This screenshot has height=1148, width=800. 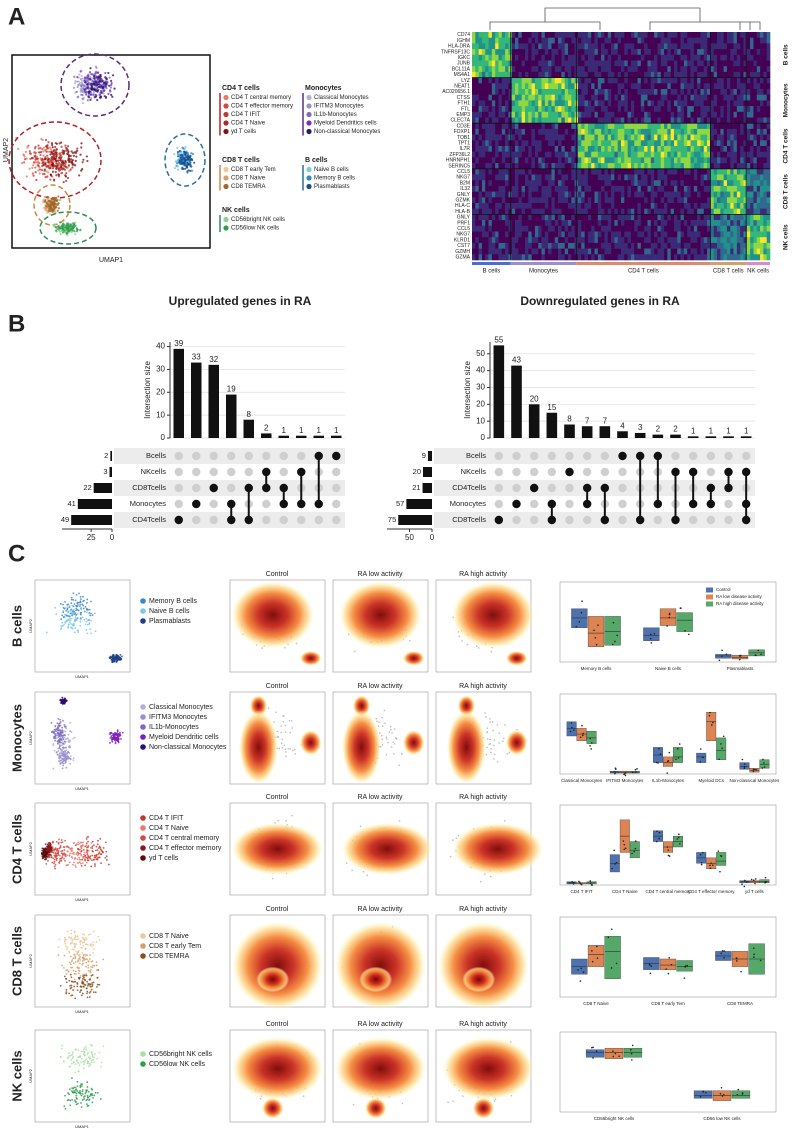 What do you see at coordinates (464, 64) in the screenshot?
I see `gene-label: JUNB` at bounding box center [464, 64].